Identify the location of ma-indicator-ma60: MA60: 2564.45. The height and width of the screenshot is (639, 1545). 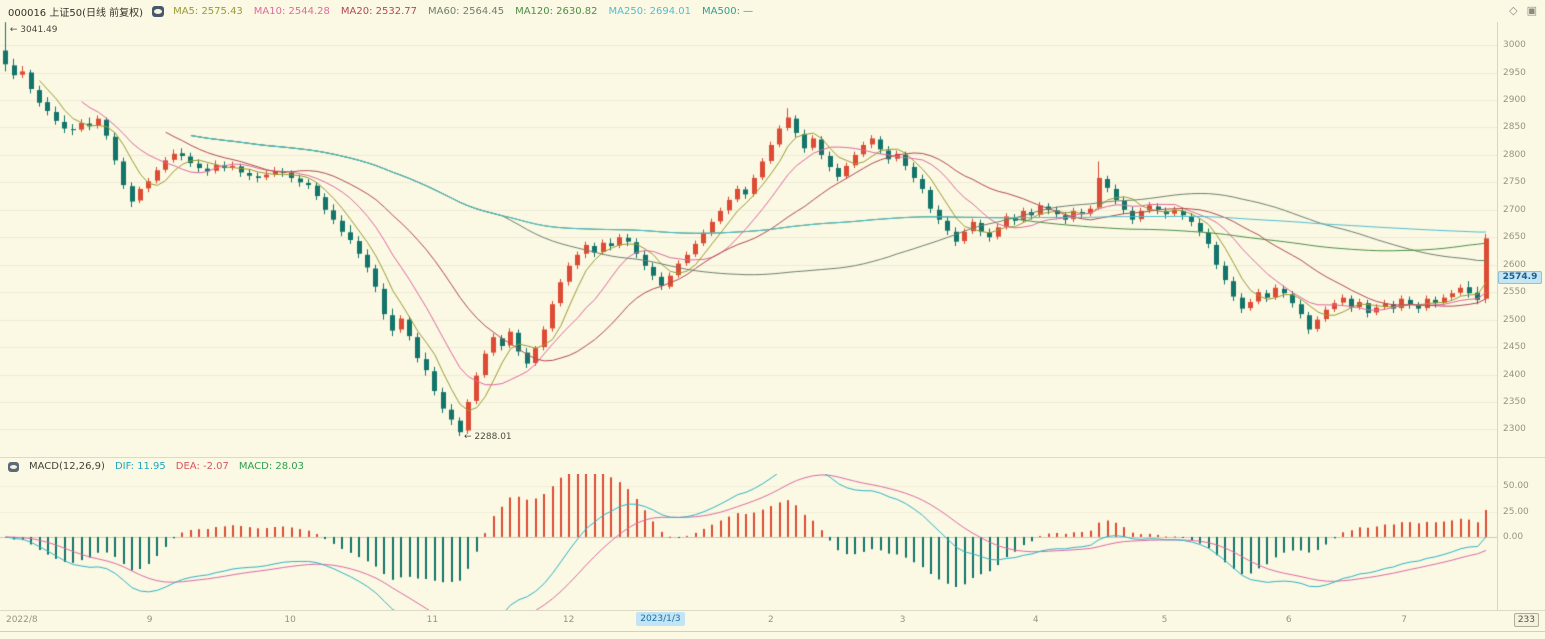
(466, 11).